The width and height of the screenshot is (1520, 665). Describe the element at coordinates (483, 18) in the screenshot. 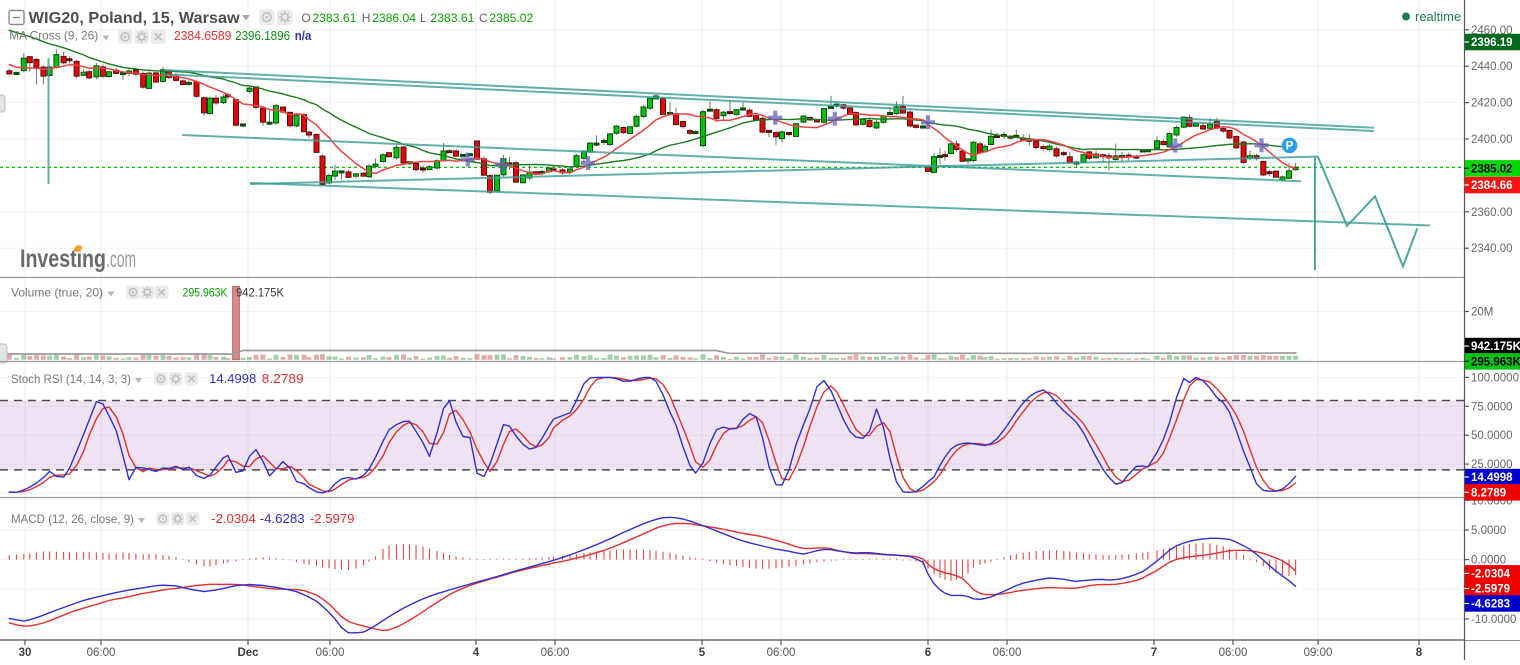

I see `svg-text: C` at that location.